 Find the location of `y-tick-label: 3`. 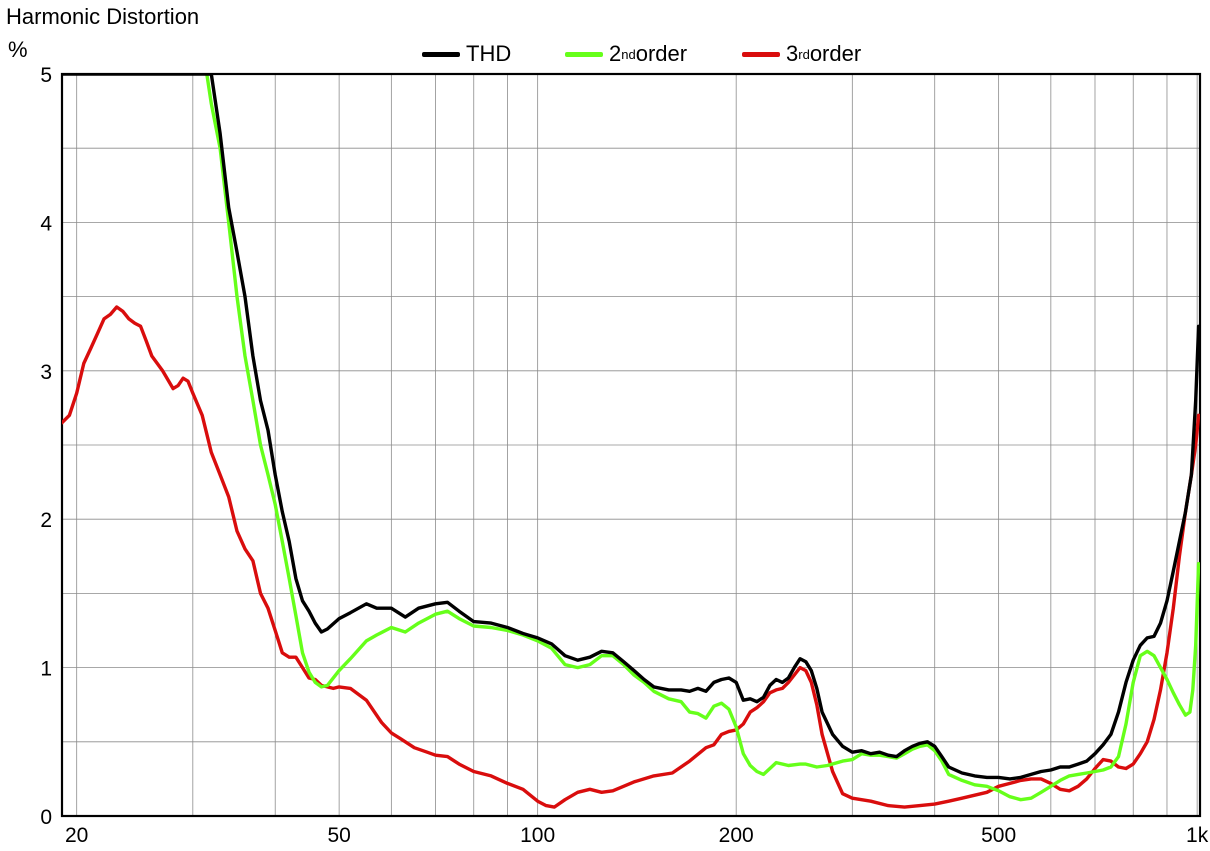

y-tick-label: 3 is located at coordinates (46, 372).